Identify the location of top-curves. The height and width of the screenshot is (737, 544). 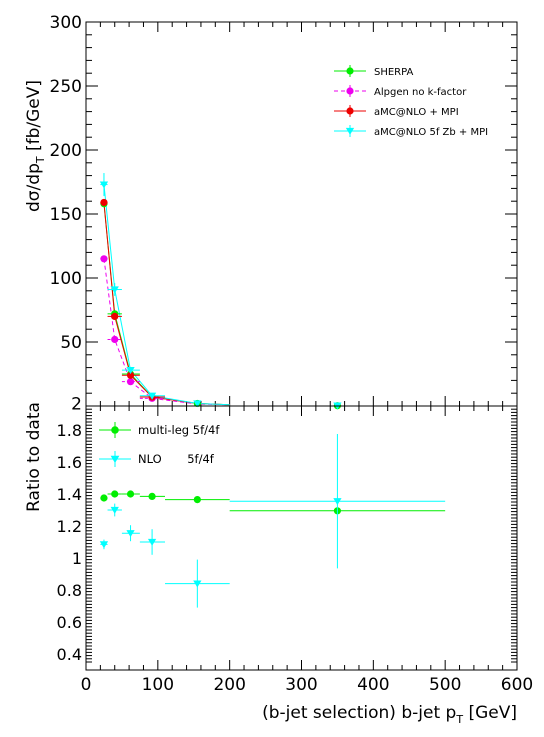
(166, 295).